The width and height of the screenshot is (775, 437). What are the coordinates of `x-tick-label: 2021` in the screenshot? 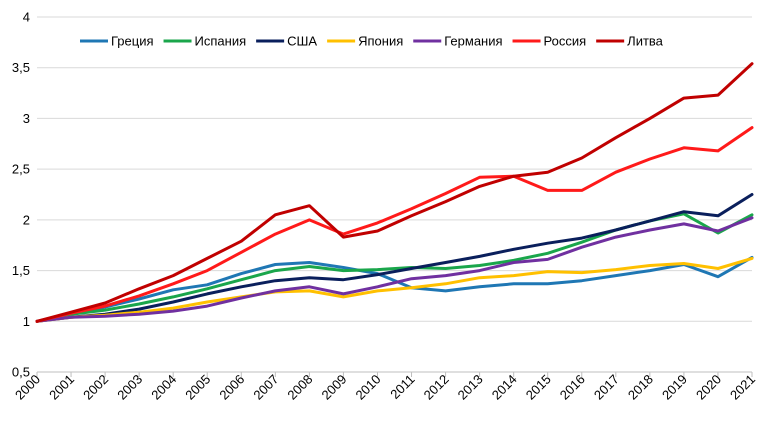 It's located at (742, 387).